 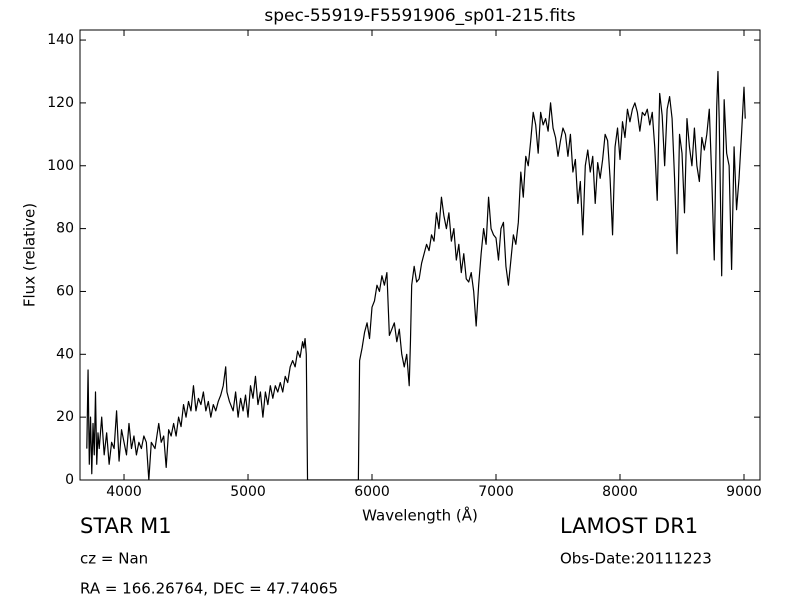 What do you see at coordinates (744, 492) in the screenshot?
I see `x-tick-label: 9000` at bounding box center [744, 492].